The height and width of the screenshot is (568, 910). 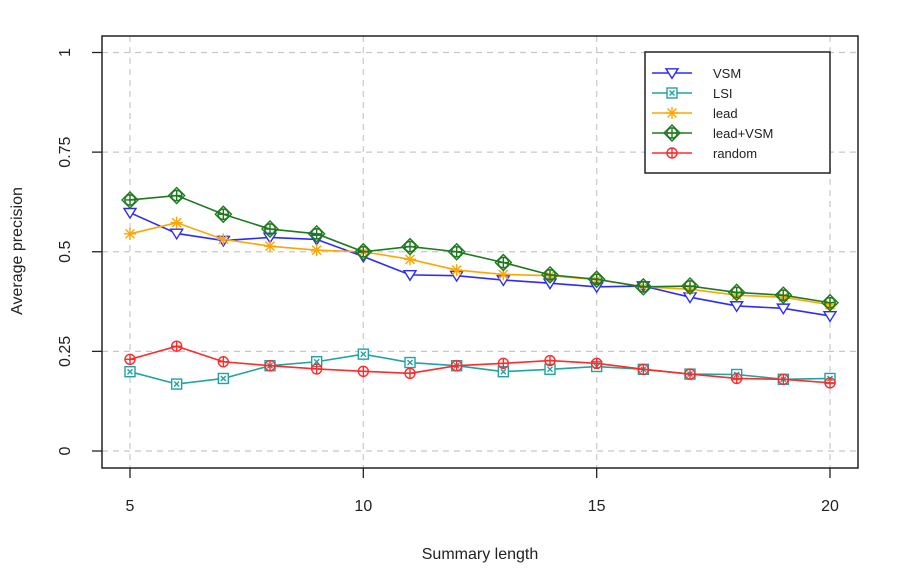 What do you see at coordinates (735, 153) in the screenshot?
I see `legend-label: random` at bounding box center [735, 153].